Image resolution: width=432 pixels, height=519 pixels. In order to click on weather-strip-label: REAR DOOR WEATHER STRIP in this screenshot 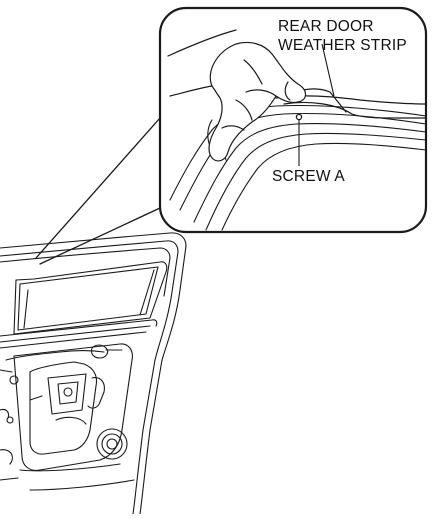, I will do `click(342, 36)`.